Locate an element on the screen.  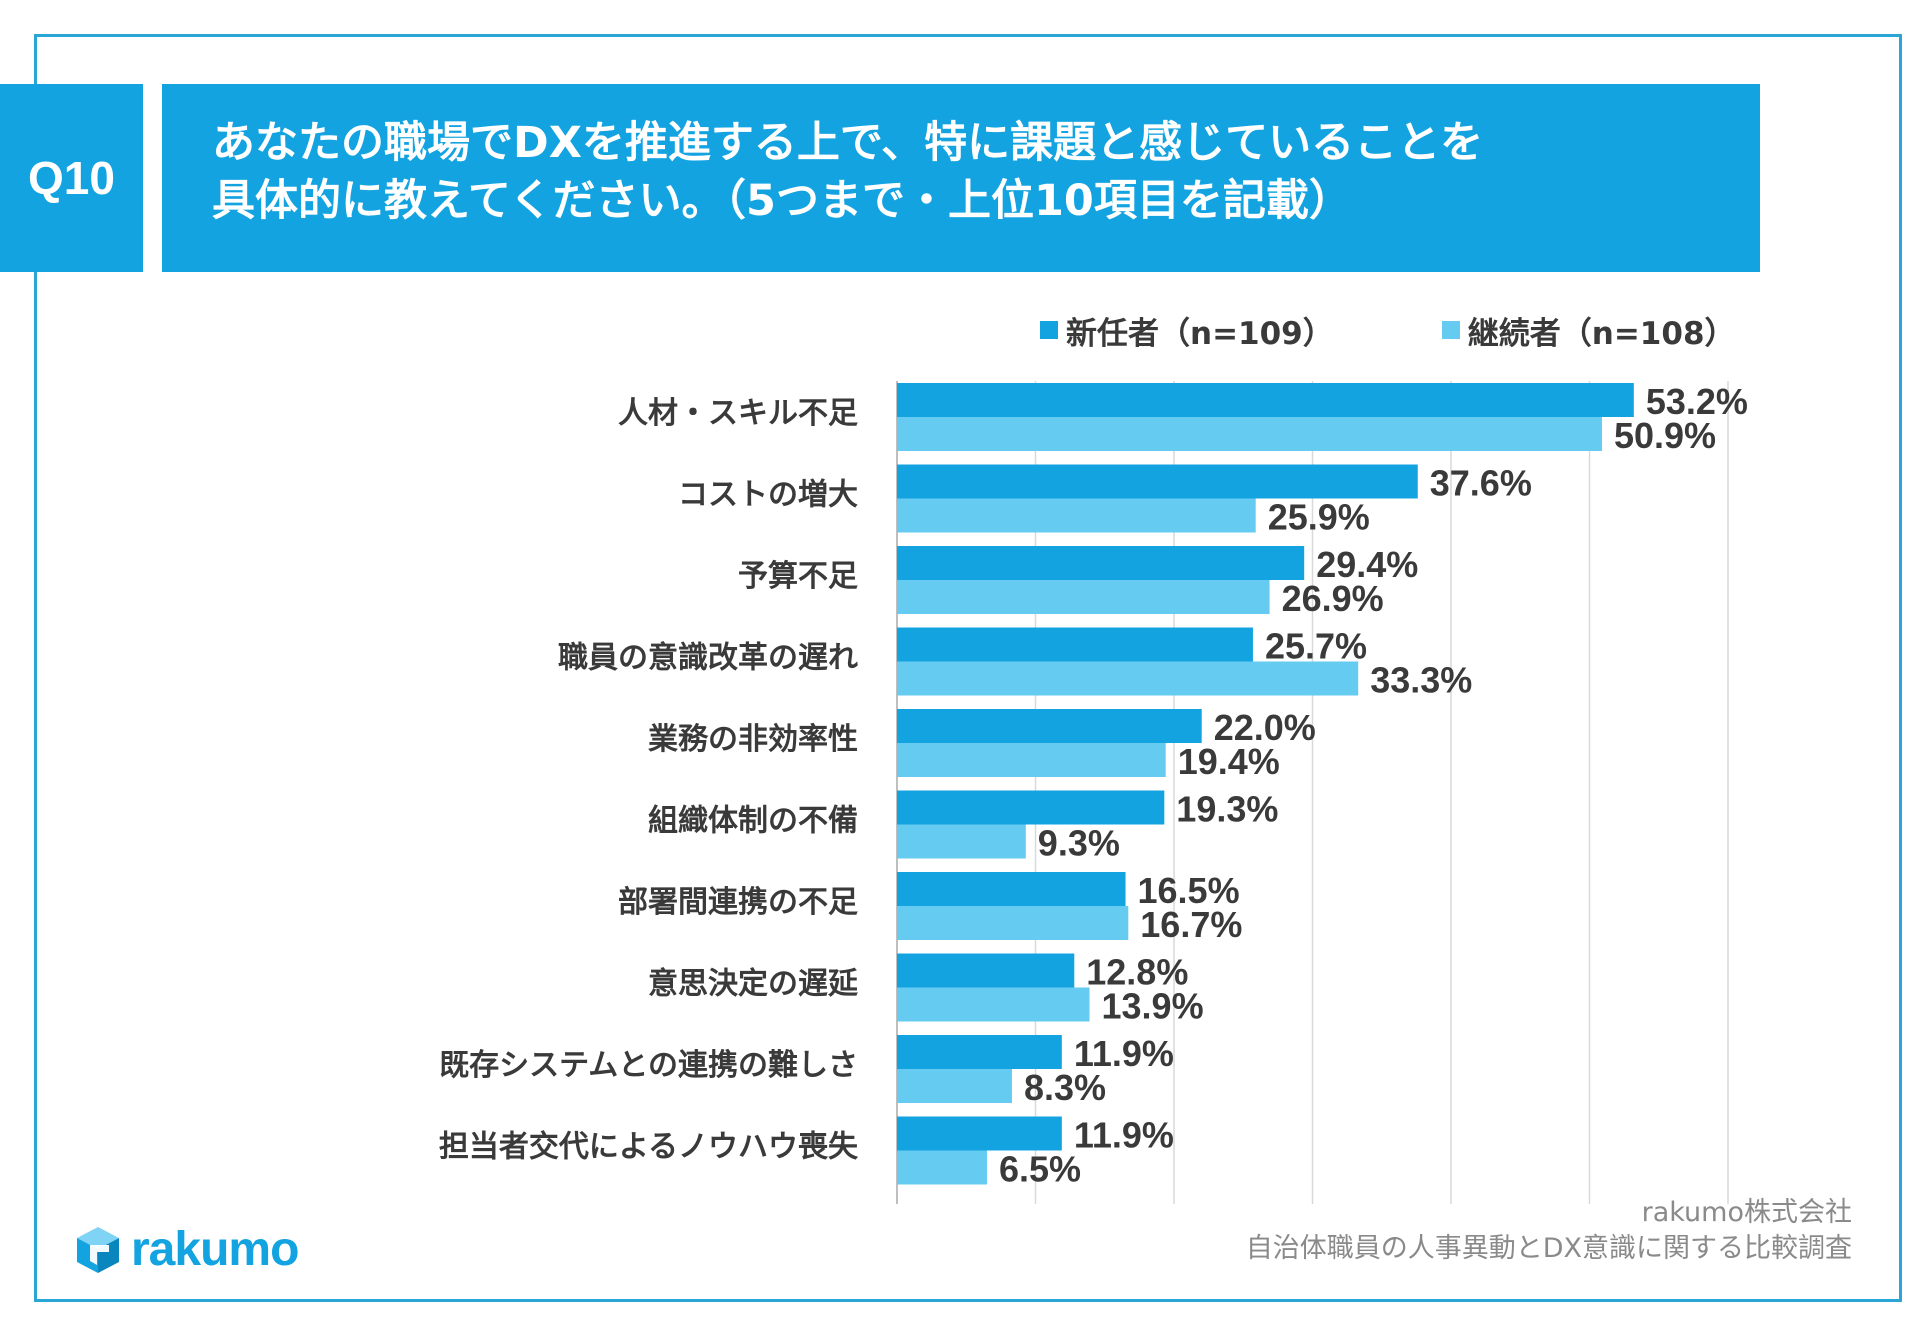
category-label: 担当者交代によるノウハウ喪失 is located at coordinates (649, 1147).